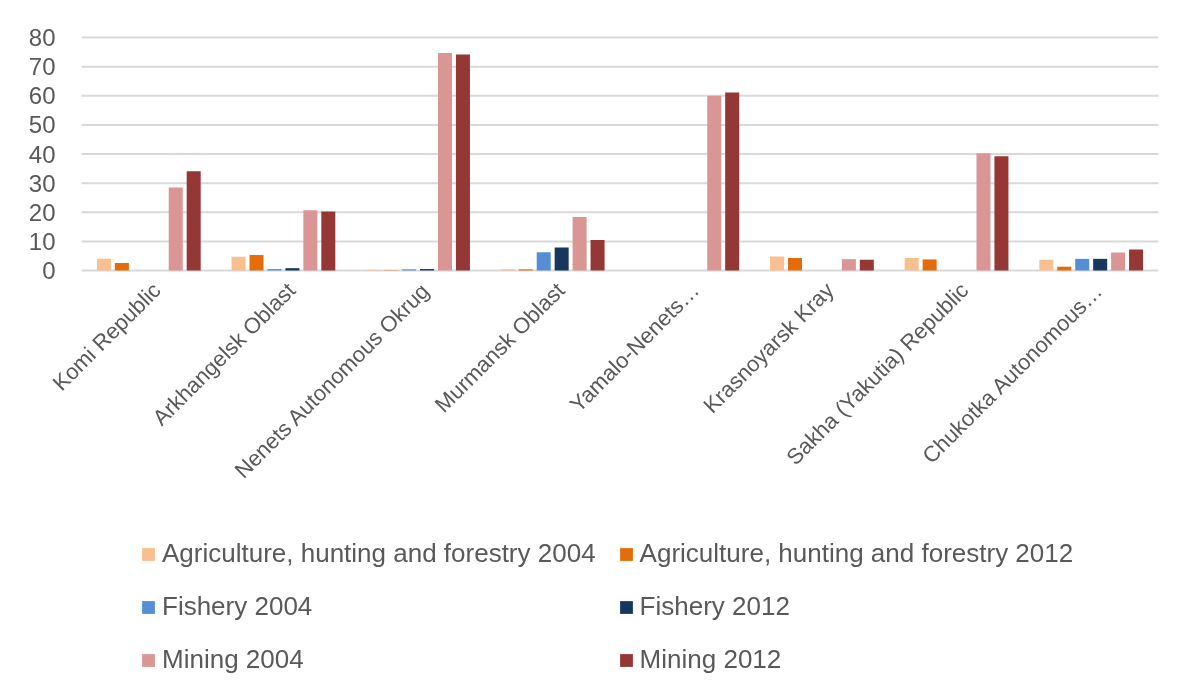  I want to click on y-tick-label: 60, so click(42, 96).